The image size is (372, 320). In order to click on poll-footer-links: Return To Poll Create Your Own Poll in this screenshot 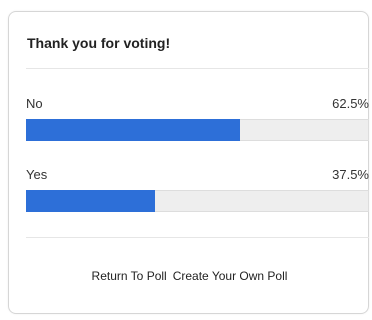, I will do `click(189, 276)`.